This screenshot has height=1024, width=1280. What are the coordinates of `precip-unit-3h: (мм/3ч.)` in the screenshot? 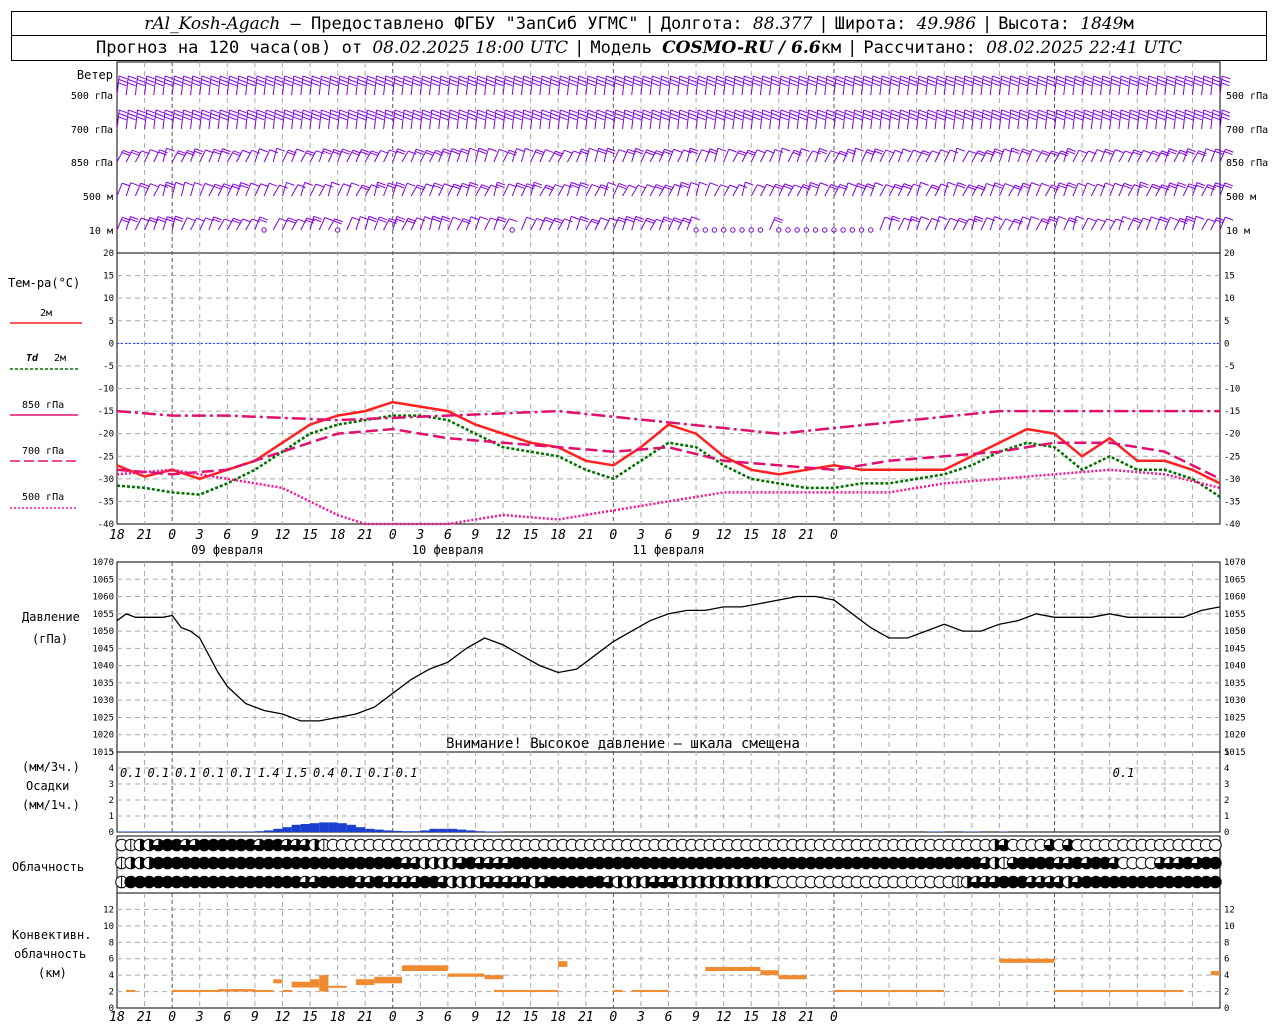 It's located at (51, 767).